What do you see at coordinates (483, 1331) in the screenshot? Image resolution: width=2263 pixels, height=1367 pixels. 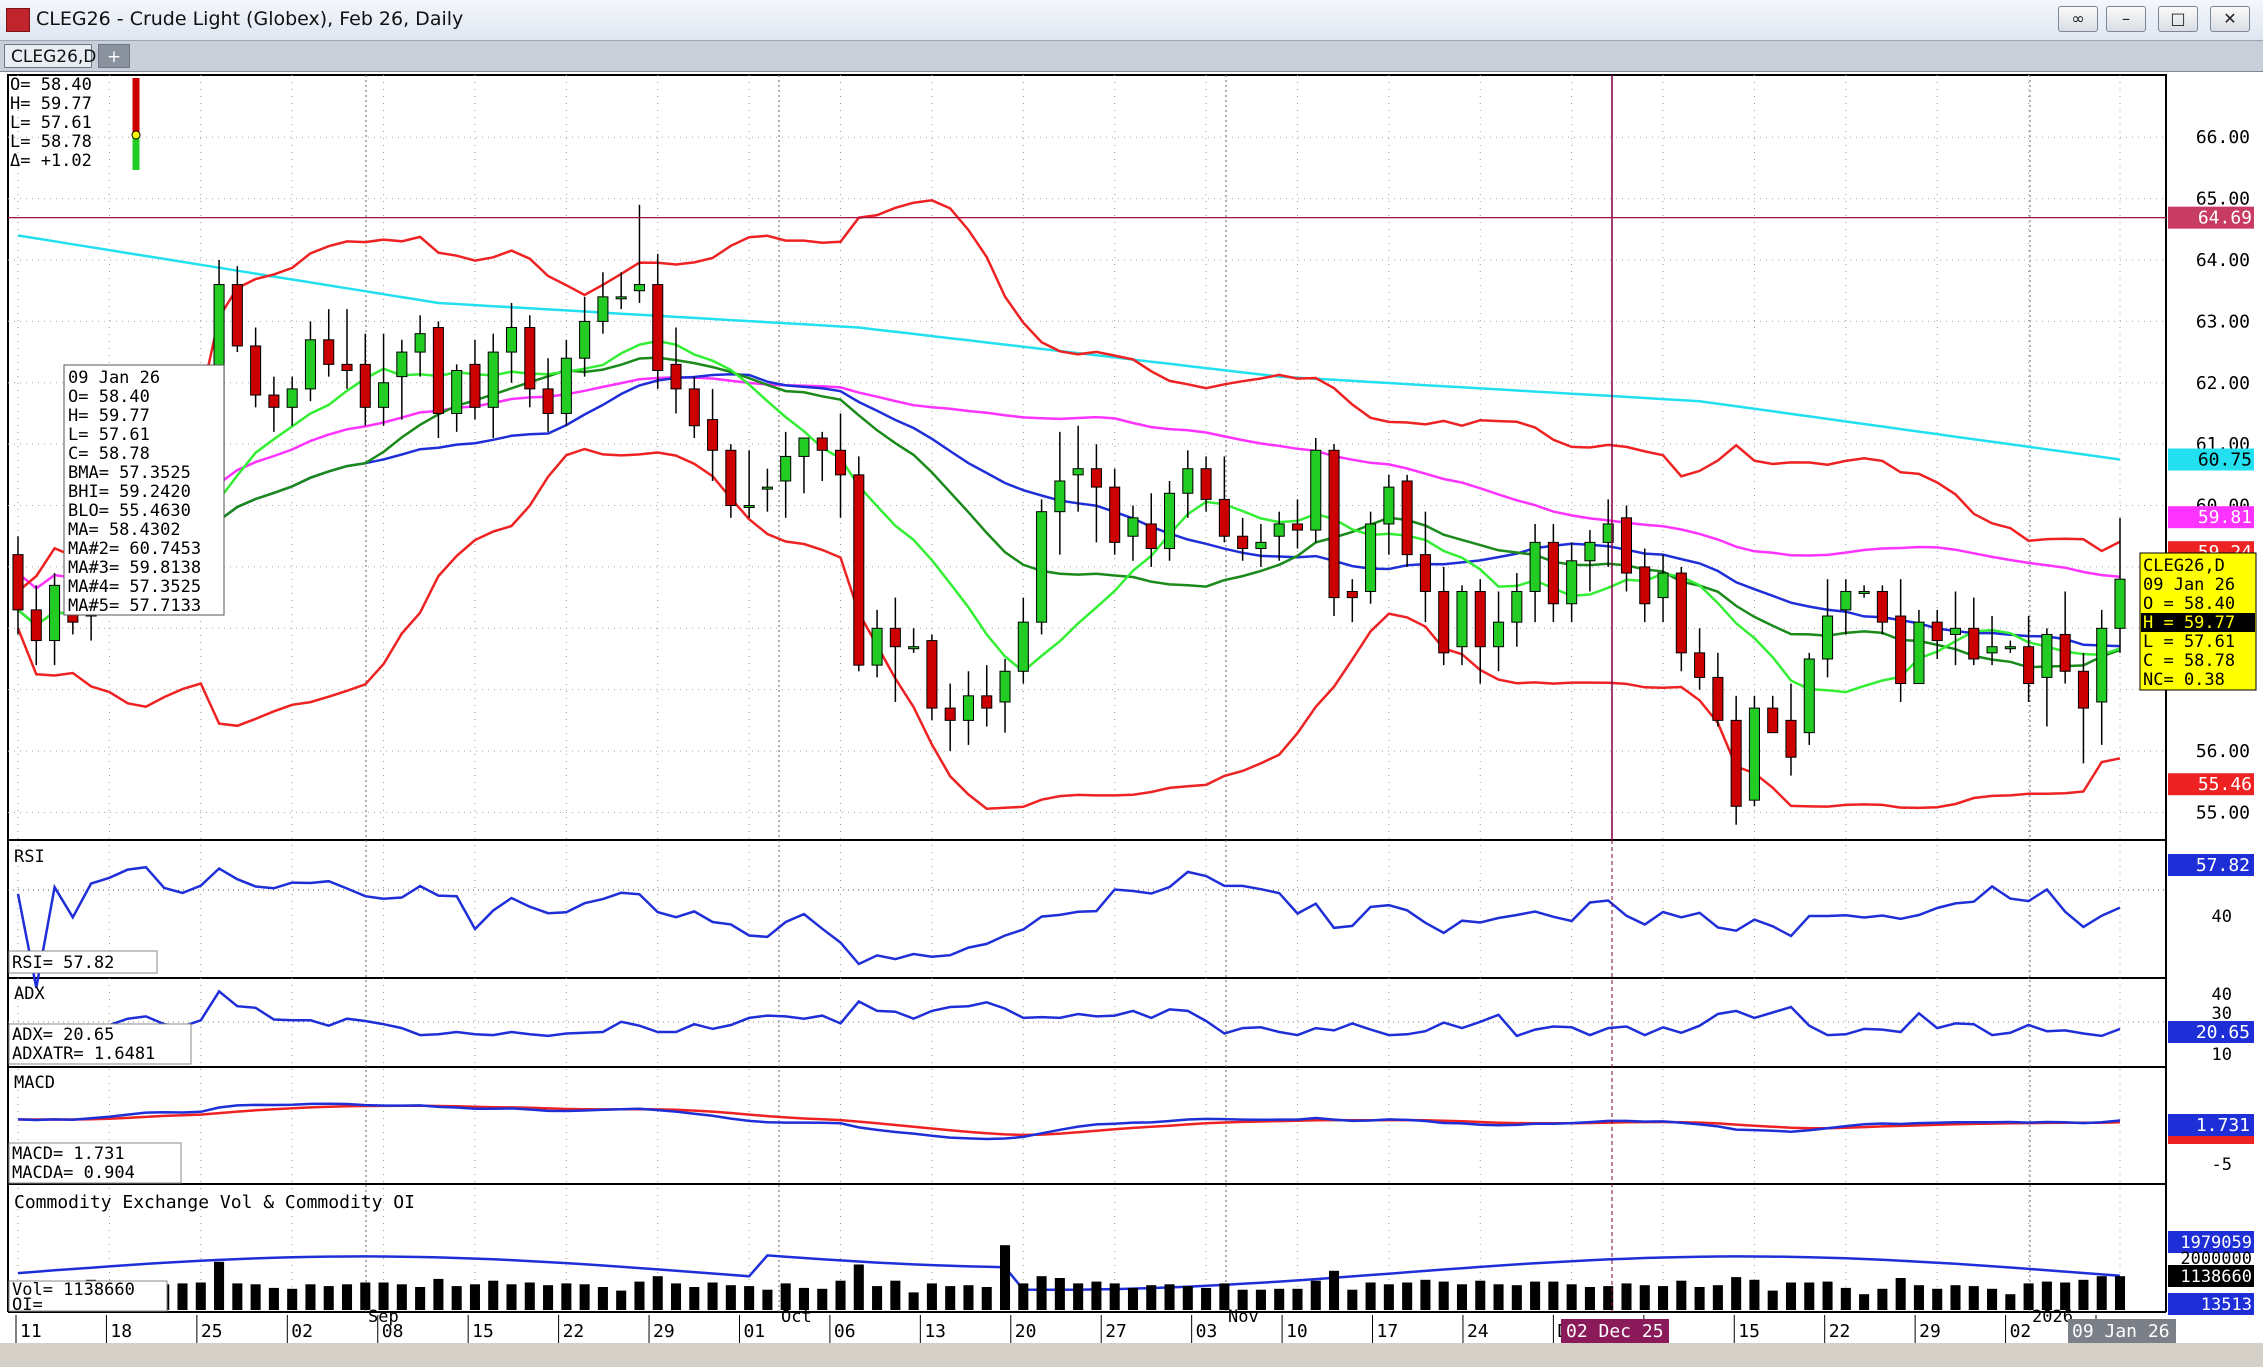 I see `day-label: 15` at bounding box center [483, 1331].